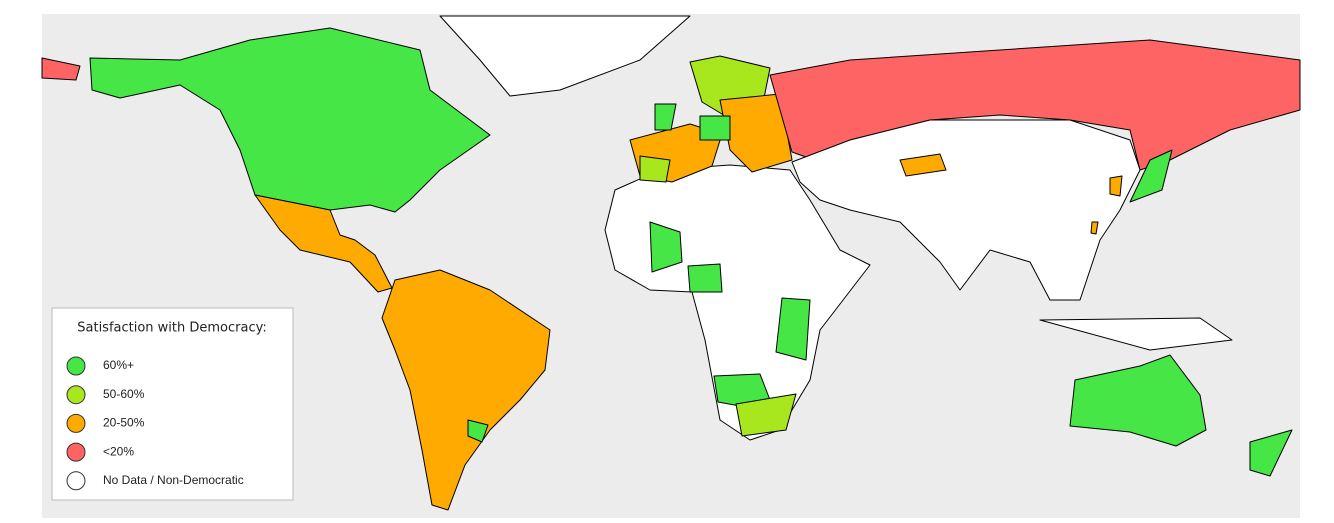  Describe the element at coordinates (290, 120) in the screenshot. I see `north-america` at that location.